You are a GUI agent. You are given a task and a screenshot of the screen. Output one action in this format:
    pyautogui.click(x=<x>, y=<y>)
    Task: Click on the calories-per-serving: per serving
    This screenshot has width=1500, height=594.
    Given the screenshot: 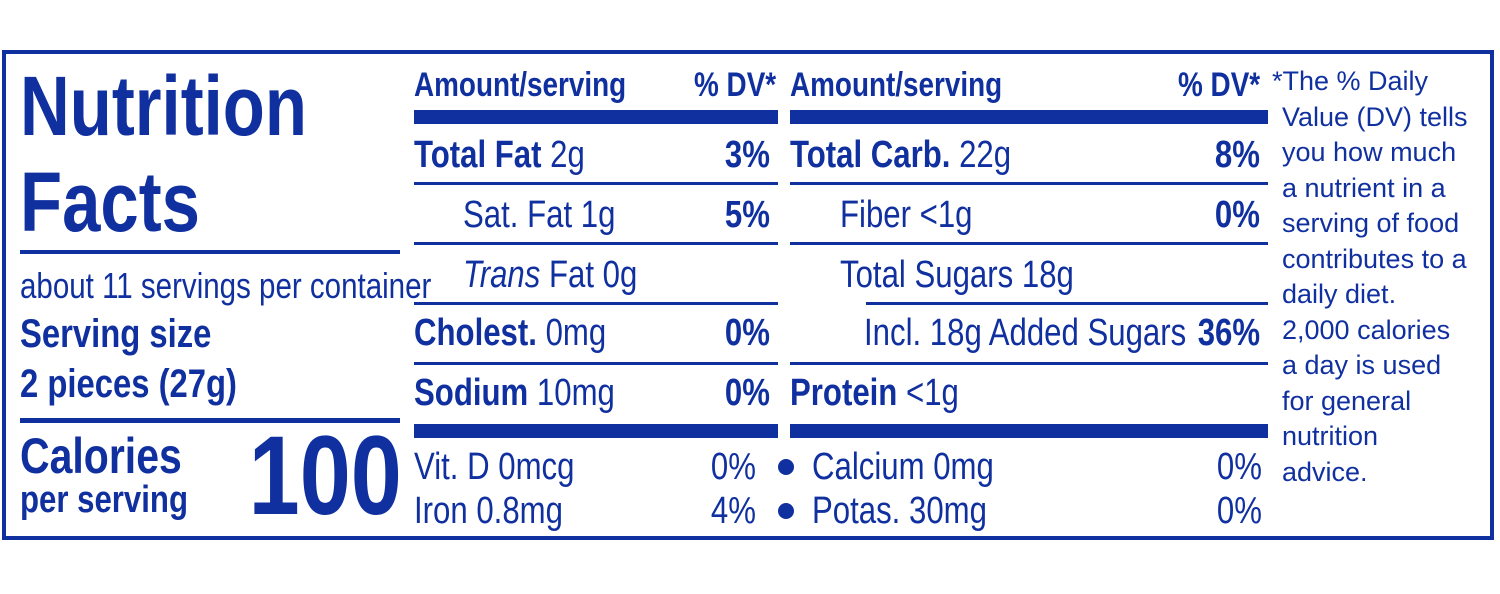 What is the action you would take?
    pyautogui.click(x=104, y=500)
    